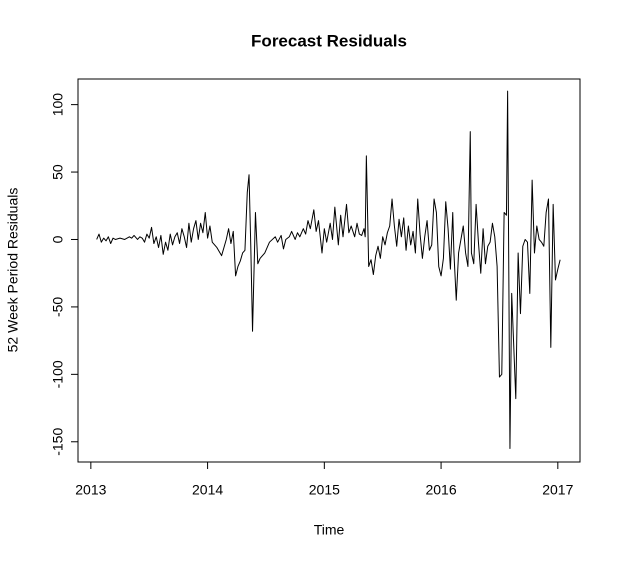 The image size is (620, 565). What do you see at coordinates (90, 490) in the screenshot?
I see `x-tick-label: 2013` at bounding box center [90, 490].